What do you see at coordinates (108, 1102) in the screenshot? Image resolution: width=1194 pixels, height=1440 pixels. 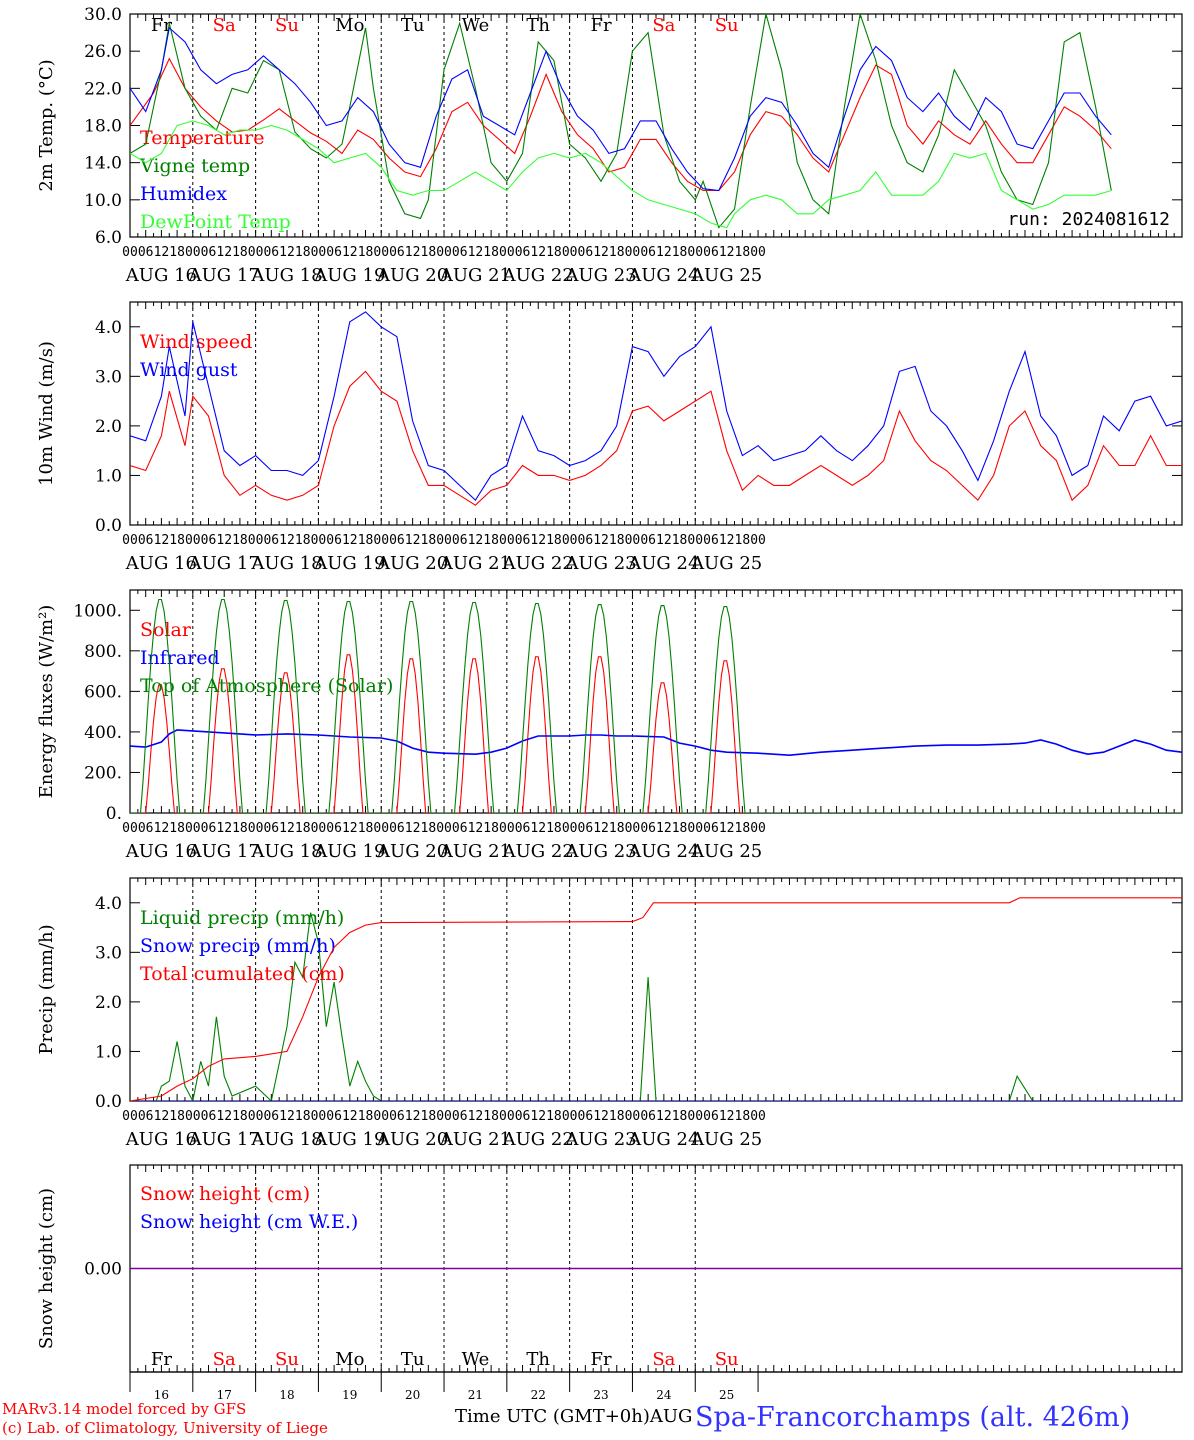 I see `y-tick-label: 0.0` at bounding box center [108, 1102].